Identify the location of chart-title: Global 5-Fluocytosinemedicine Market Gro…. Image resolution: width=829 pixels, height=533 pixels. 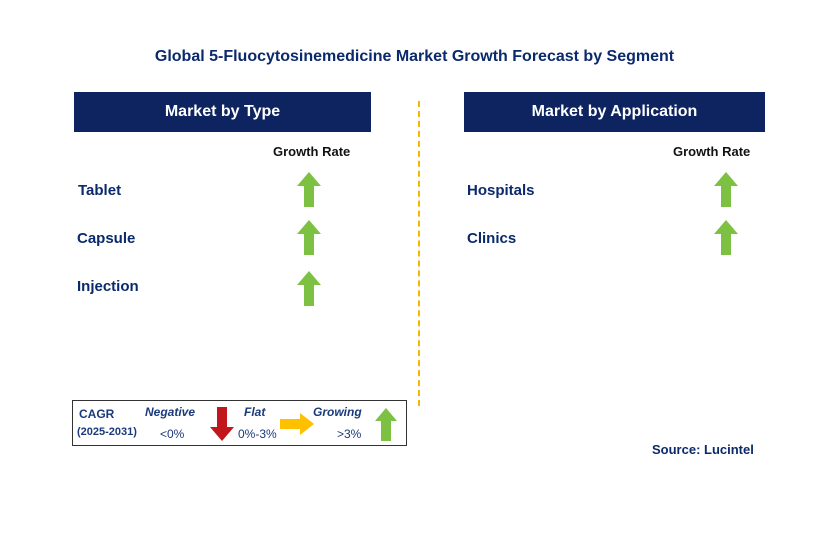
(414, 56).